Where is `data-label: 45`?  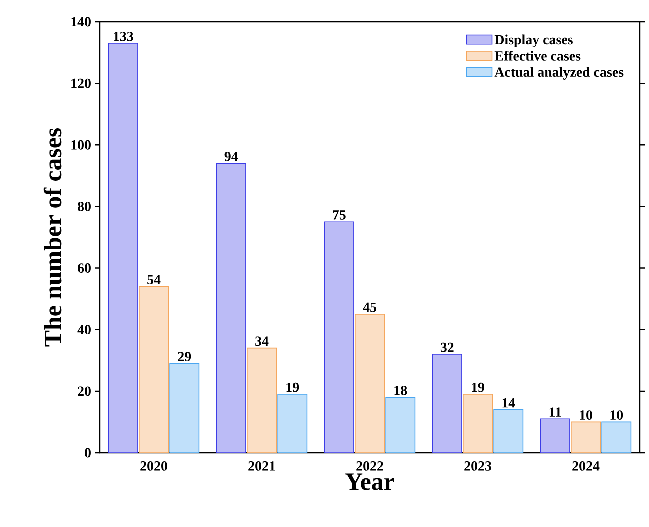 data-label: 45 is located at coordinates (369, 307).